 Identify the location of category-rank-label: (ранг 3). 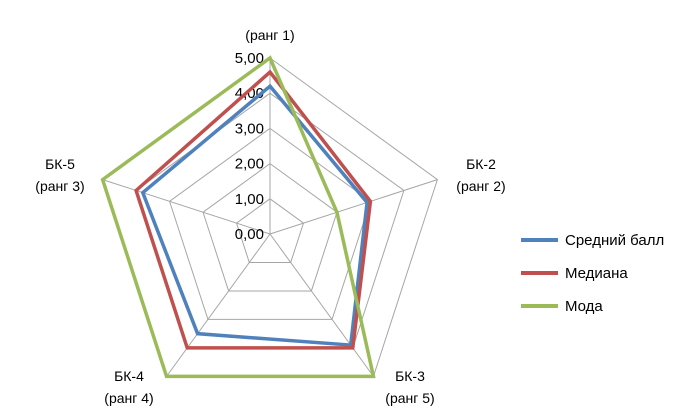
(59, 186).